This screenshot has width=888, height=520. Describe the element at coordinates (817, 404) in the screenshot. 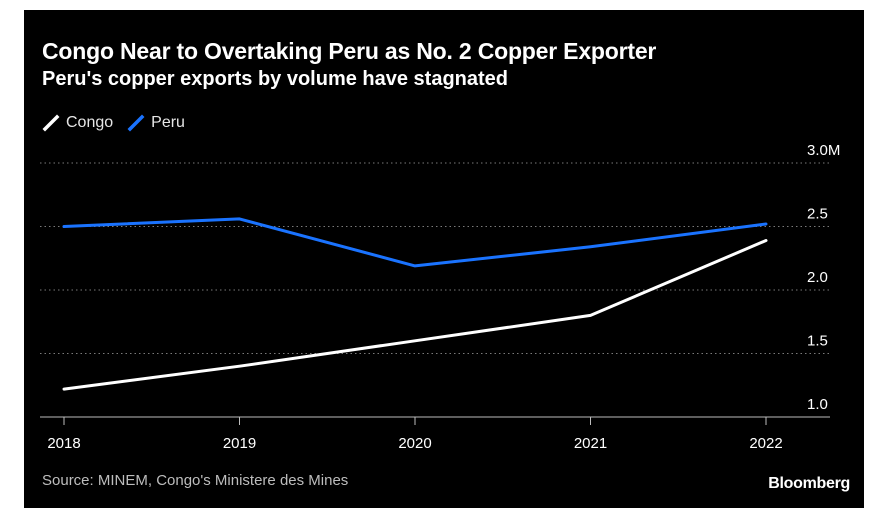

I see `y-tick-label: 1.0` at that location.